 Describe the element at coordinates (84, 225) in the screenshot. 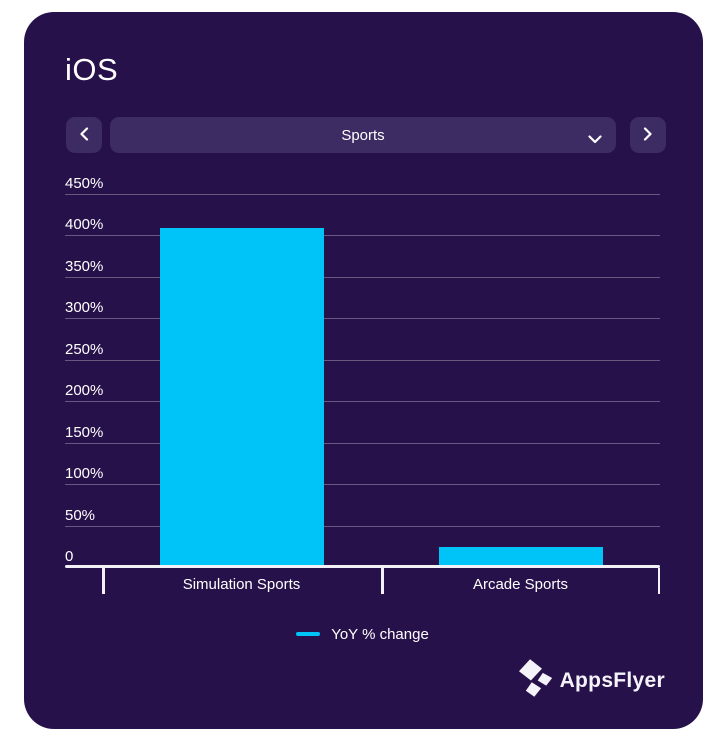

I see `y-axis-label: 400%` at that location.